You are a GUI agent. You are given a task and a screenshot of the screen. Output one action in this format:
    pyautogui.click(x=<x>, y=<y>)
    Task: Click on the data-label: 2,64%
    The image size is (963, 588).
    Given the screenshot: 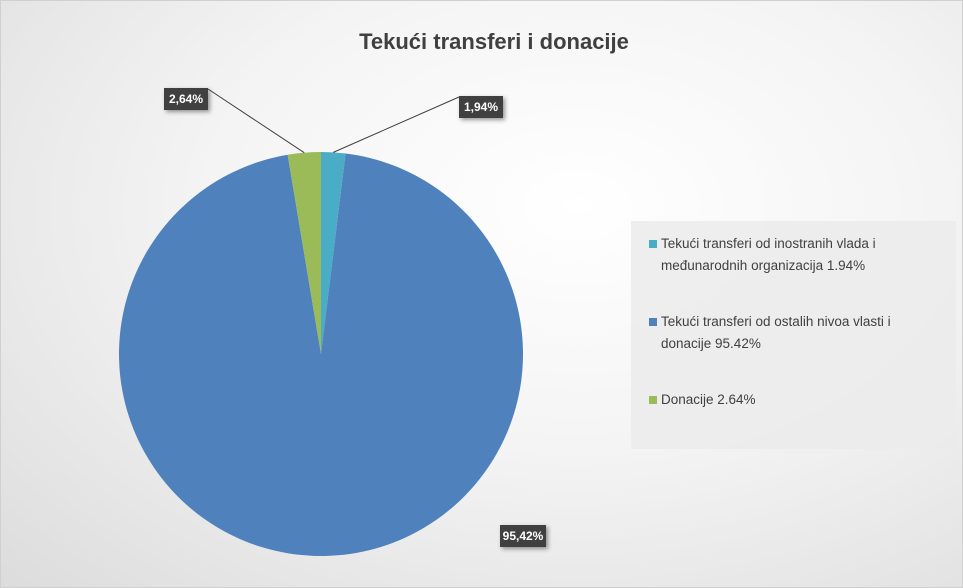 What is the action you would take?
    pyautogui.click(x=186, y=99)
    